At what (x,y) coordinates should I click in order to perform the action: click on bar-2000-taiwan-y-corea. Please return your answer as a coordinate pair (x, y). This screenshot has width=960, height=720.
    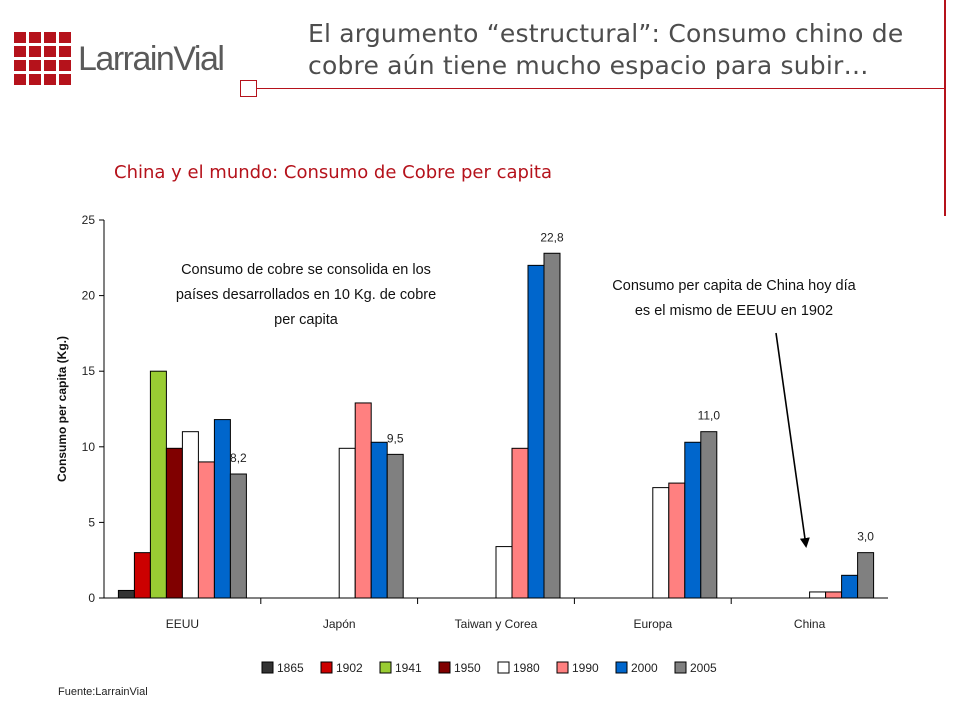
    Looking at the image, I should click on (536, 431).